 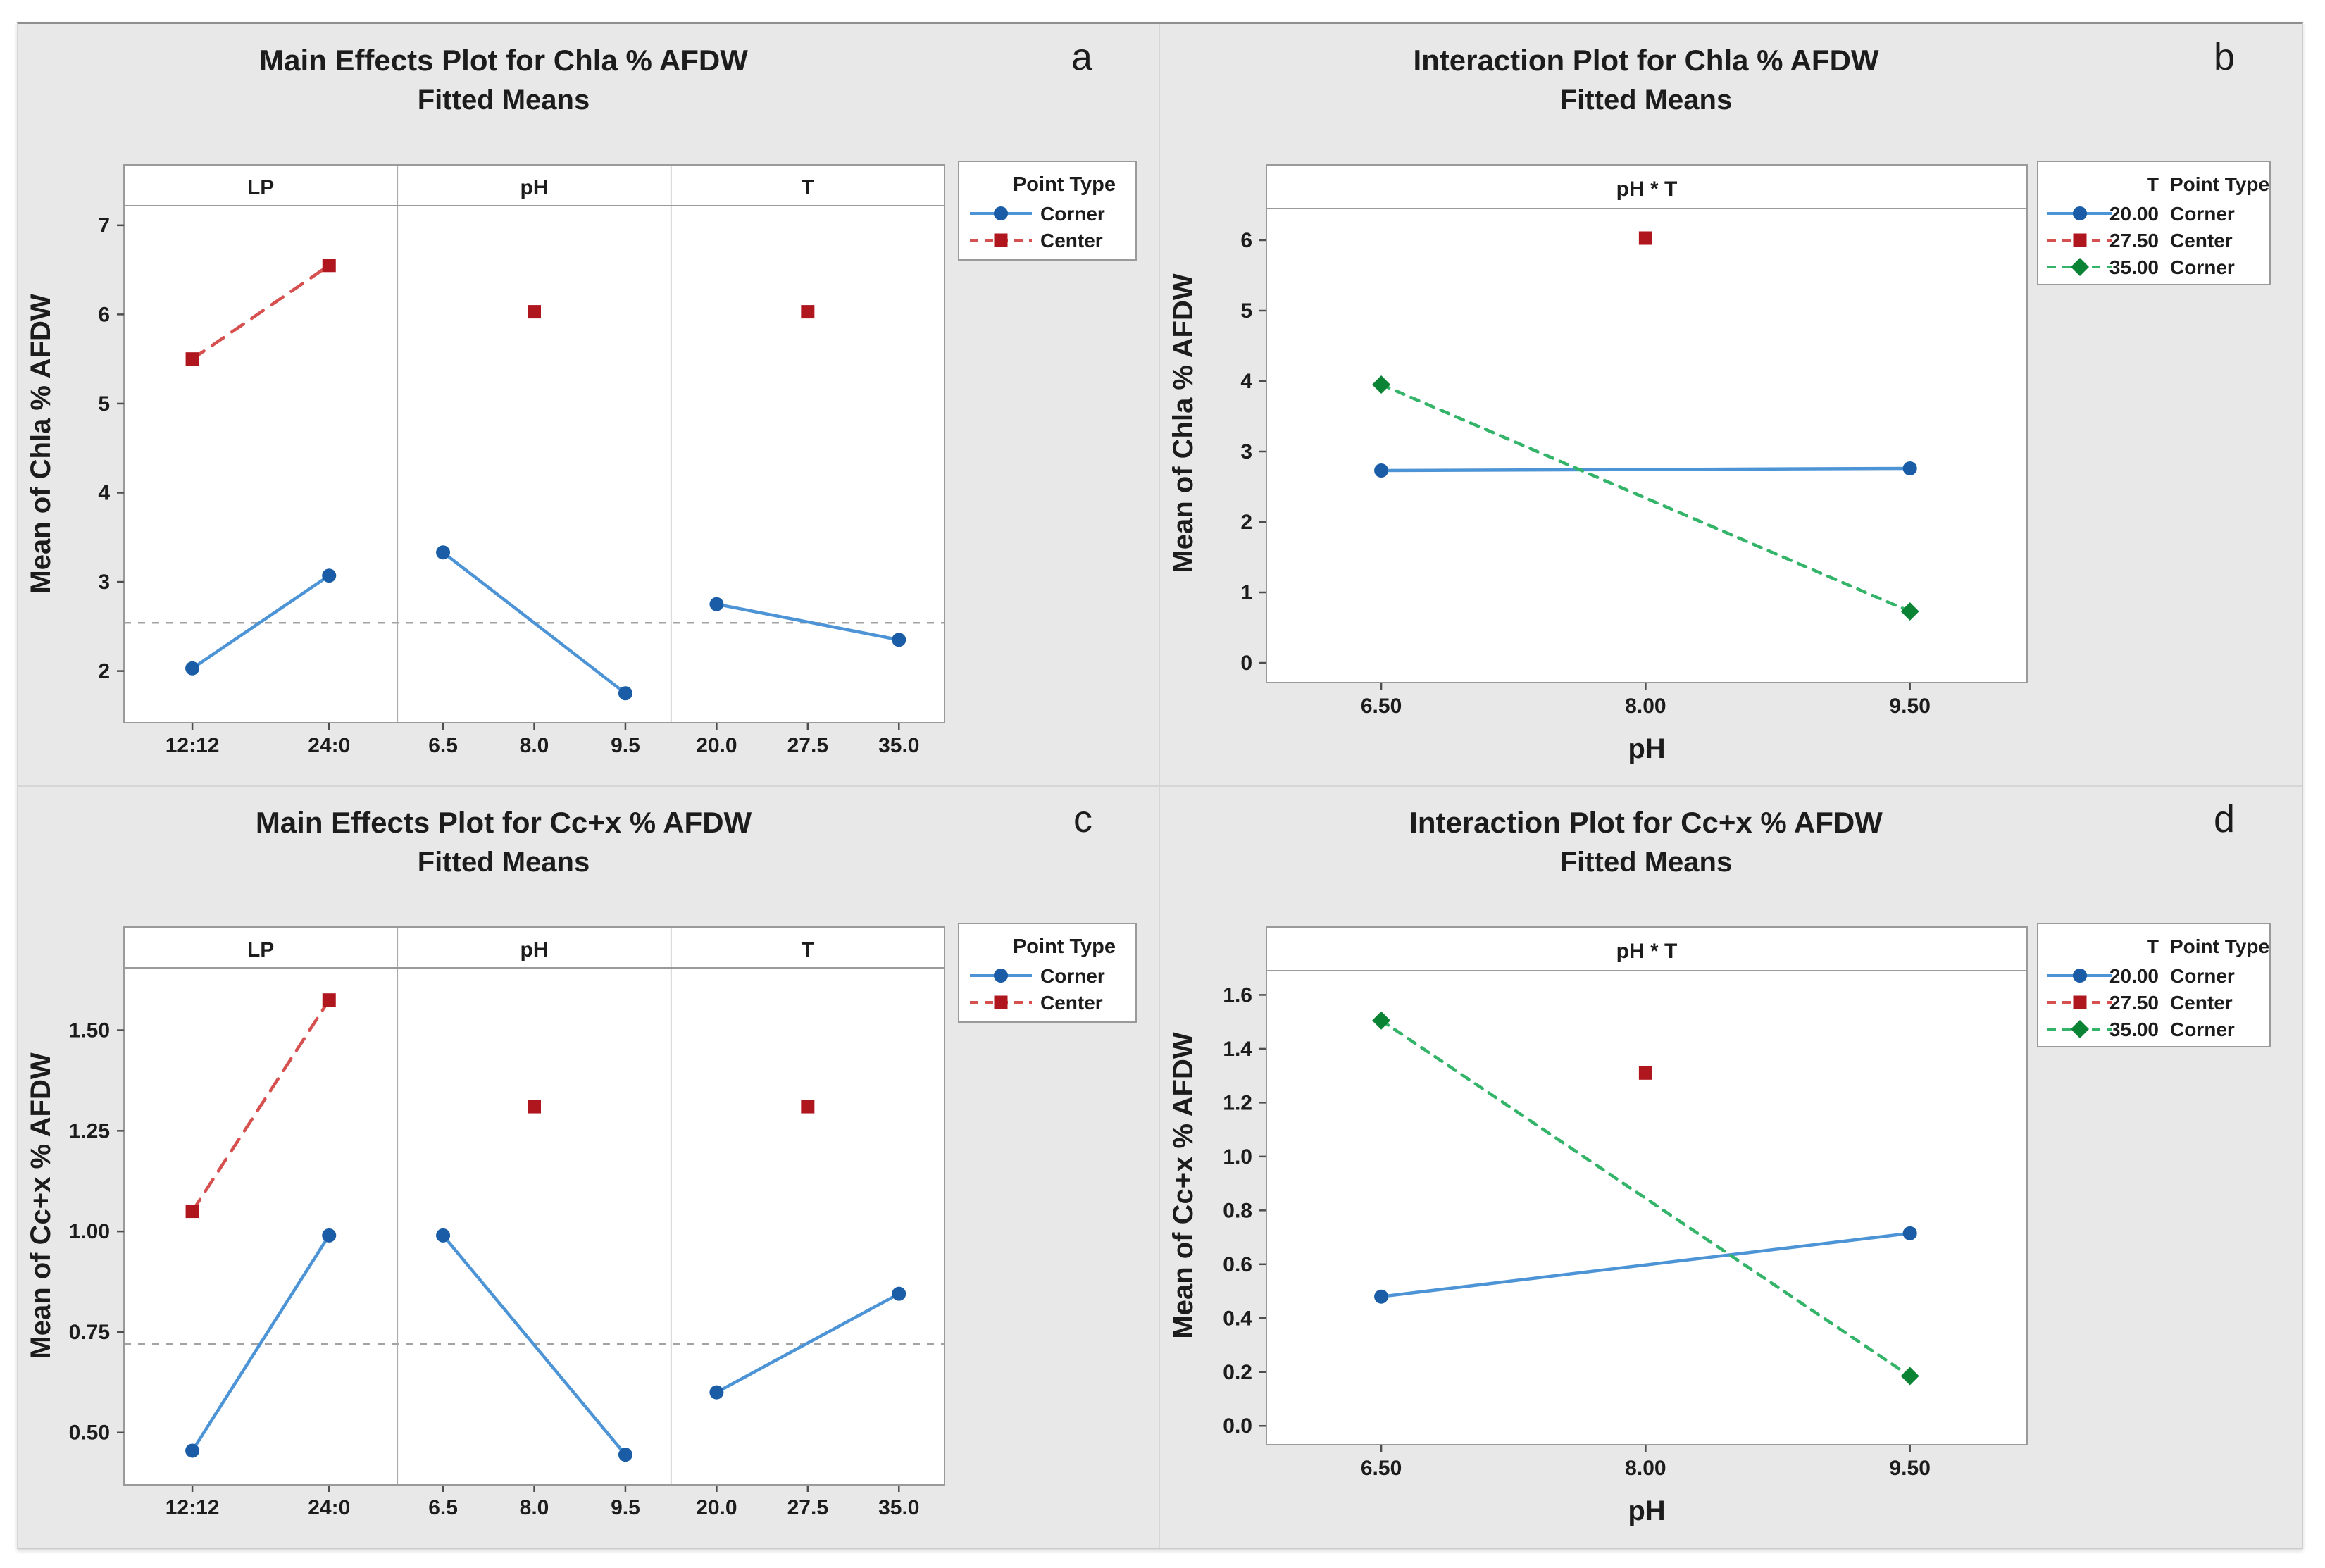 What do you see at coordinates (89, 1433) in the screenshot?
I see `svg-text: 0.50` at bounding box center [89, 1433].